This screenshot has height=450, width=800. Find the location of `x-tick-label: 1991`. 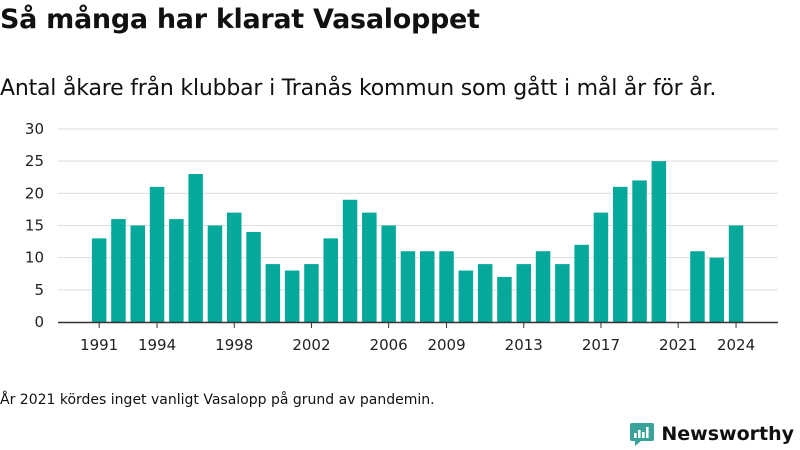

x-tick-label: 1991 is located at coordinates (99, 345).